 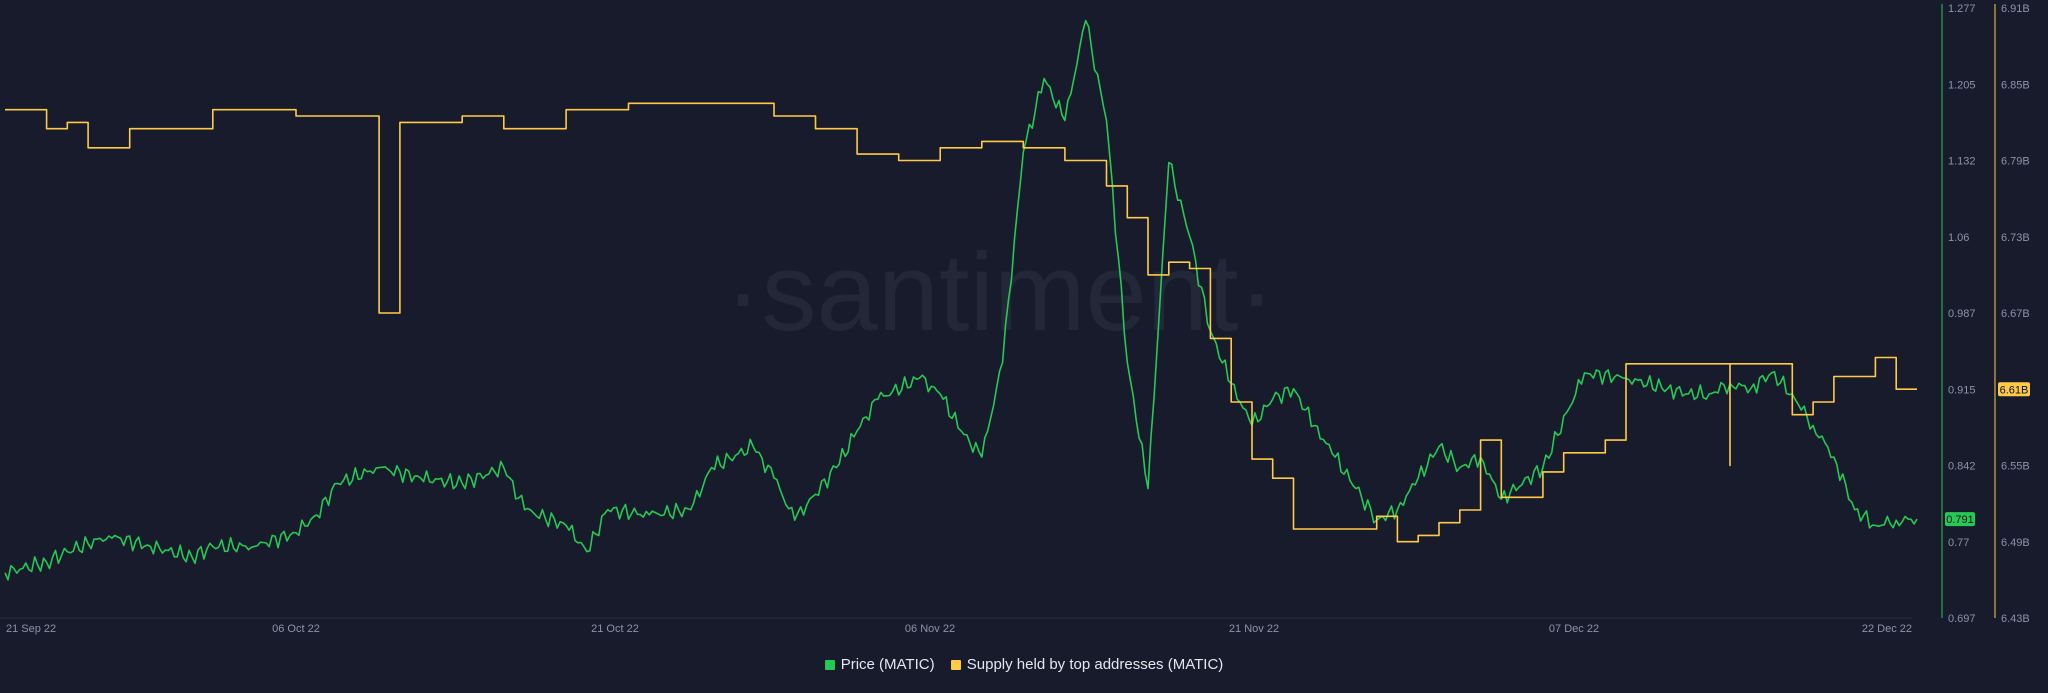 What do you see at coordinates (296, 629) in the screenshot?
I see `x-tick-label: 06 Oct 22` at bounding box center [296, 629].